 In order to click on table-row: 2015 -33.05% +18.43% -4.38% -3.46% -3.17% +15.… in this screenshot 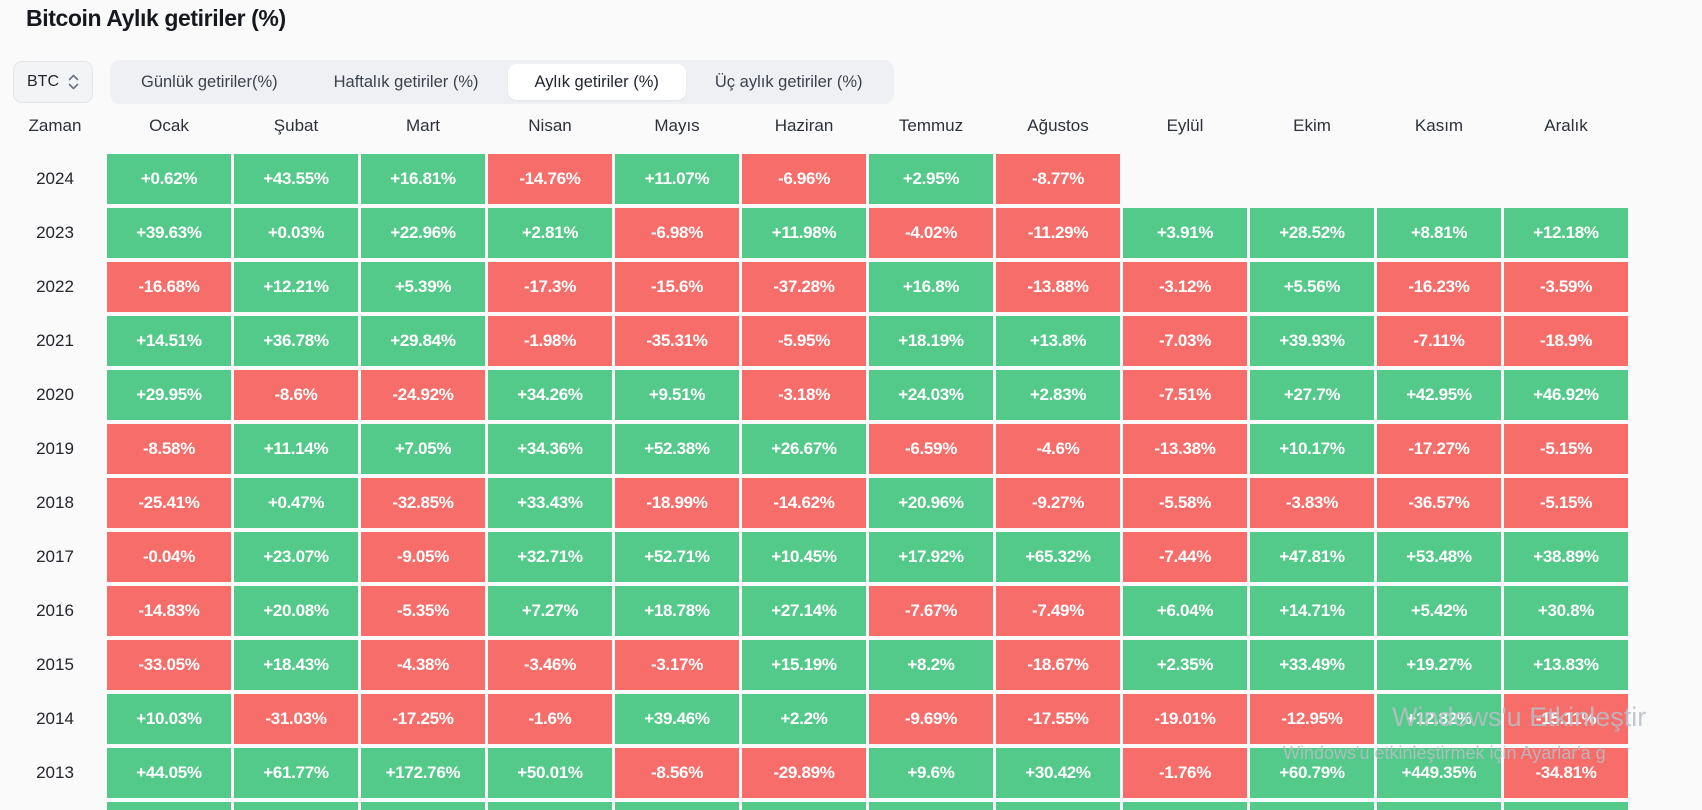, I will do `click(821, 665)`.